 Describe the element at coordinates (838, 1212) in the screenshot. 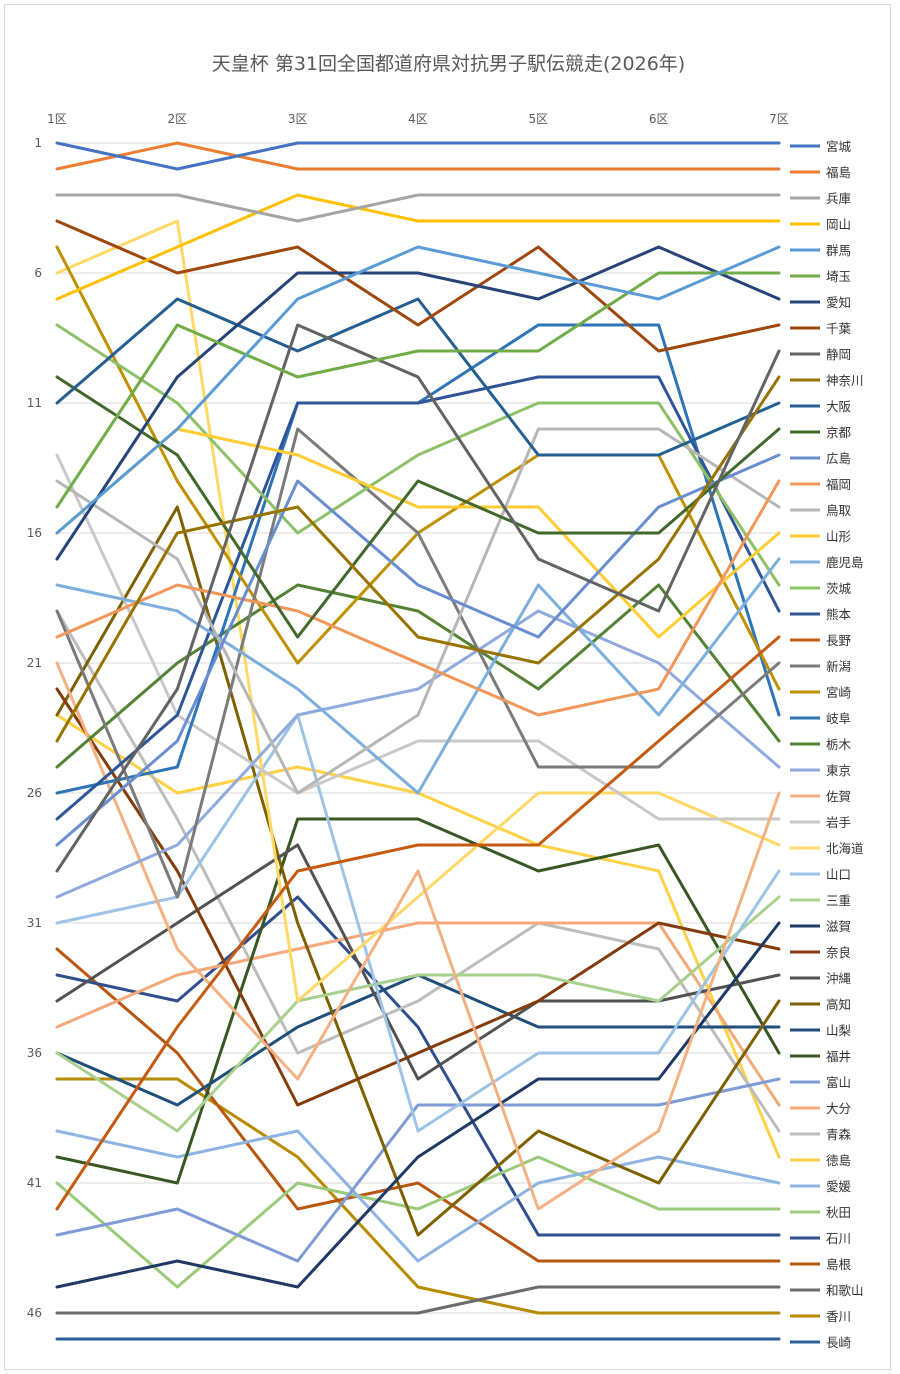

I see `legend-label: 秋田` at that location.